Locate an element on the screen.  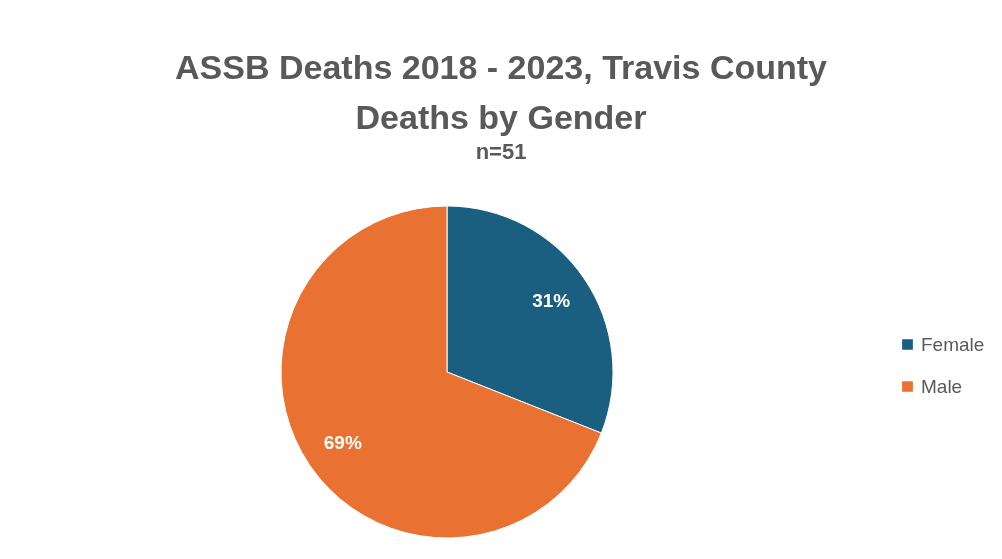
legend-label: Male is located at coordinates (942, 386).